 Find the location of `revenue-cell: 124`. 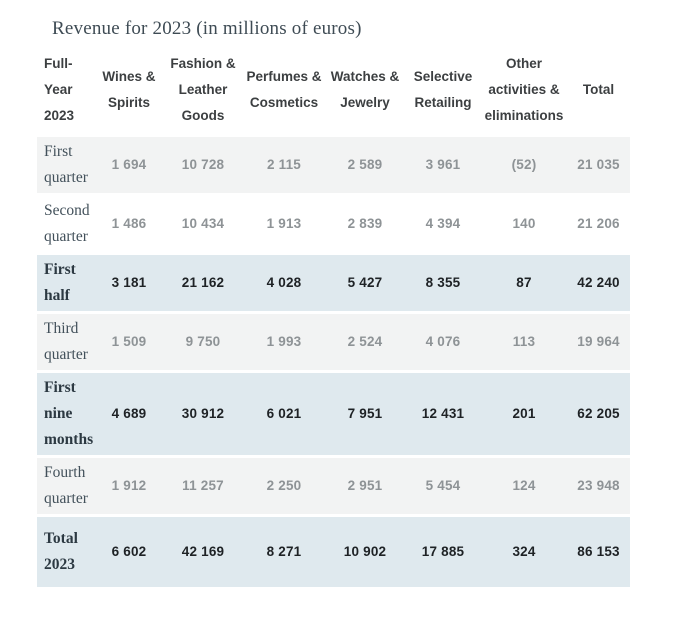

revenue-cell: 124 is located at coordinates (524, 487).